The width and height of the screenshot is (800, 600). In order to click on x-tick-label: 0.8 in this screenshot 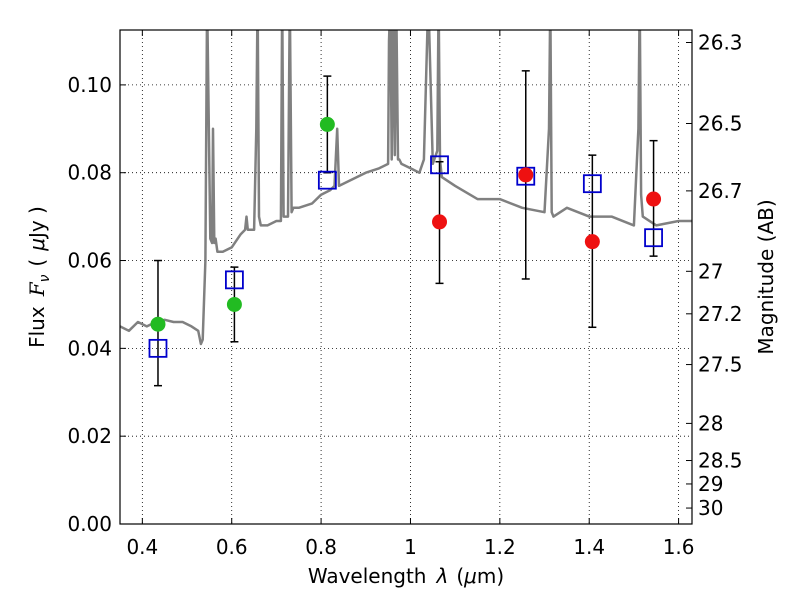, I will do `click(321, 547)`.